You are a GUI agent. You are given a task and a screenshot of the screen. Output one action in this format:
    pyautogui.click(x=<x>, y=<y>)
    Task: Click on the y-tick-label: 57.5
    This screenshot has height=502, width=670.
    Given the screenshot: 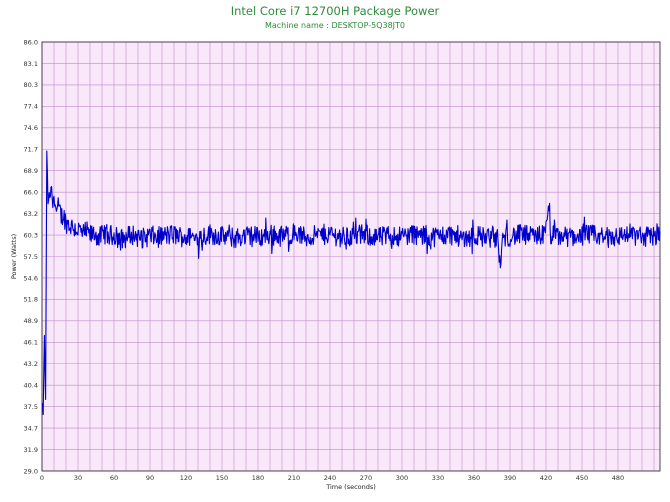 What is the action you would take?
    pyautogui.click(x=31, y=257)
    